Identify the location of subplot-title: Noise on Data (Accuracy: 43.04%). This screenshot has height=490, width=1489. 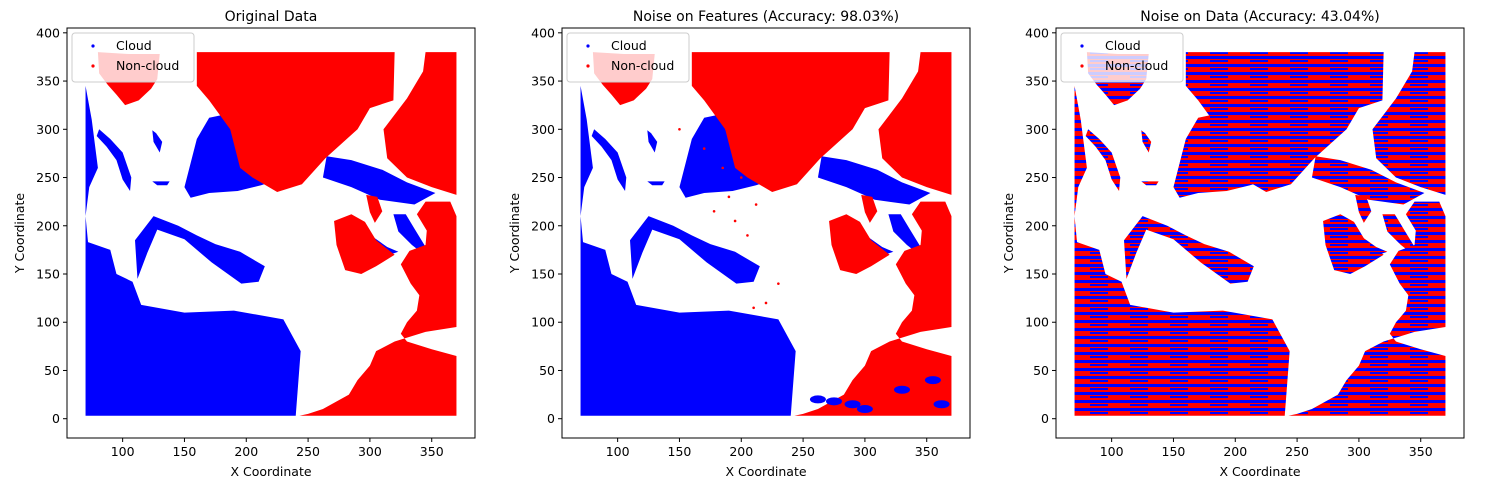
(1259, 17).